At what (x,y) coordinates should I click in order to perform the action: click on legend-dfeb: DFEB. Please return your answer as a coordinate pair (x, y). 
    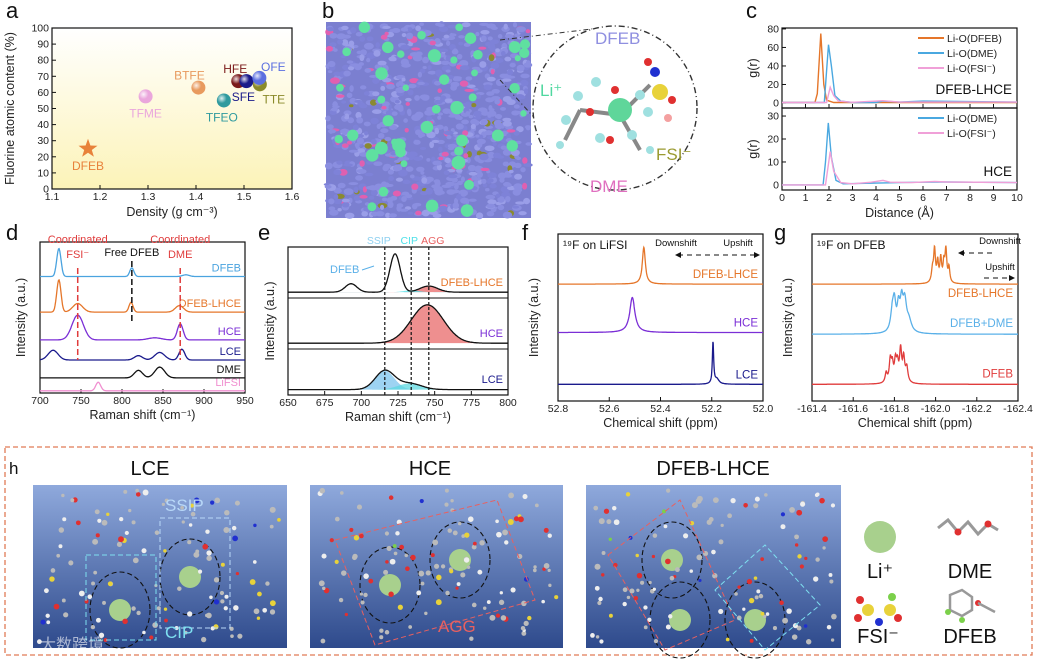
    Looking at the image, I should click on (969, 637).